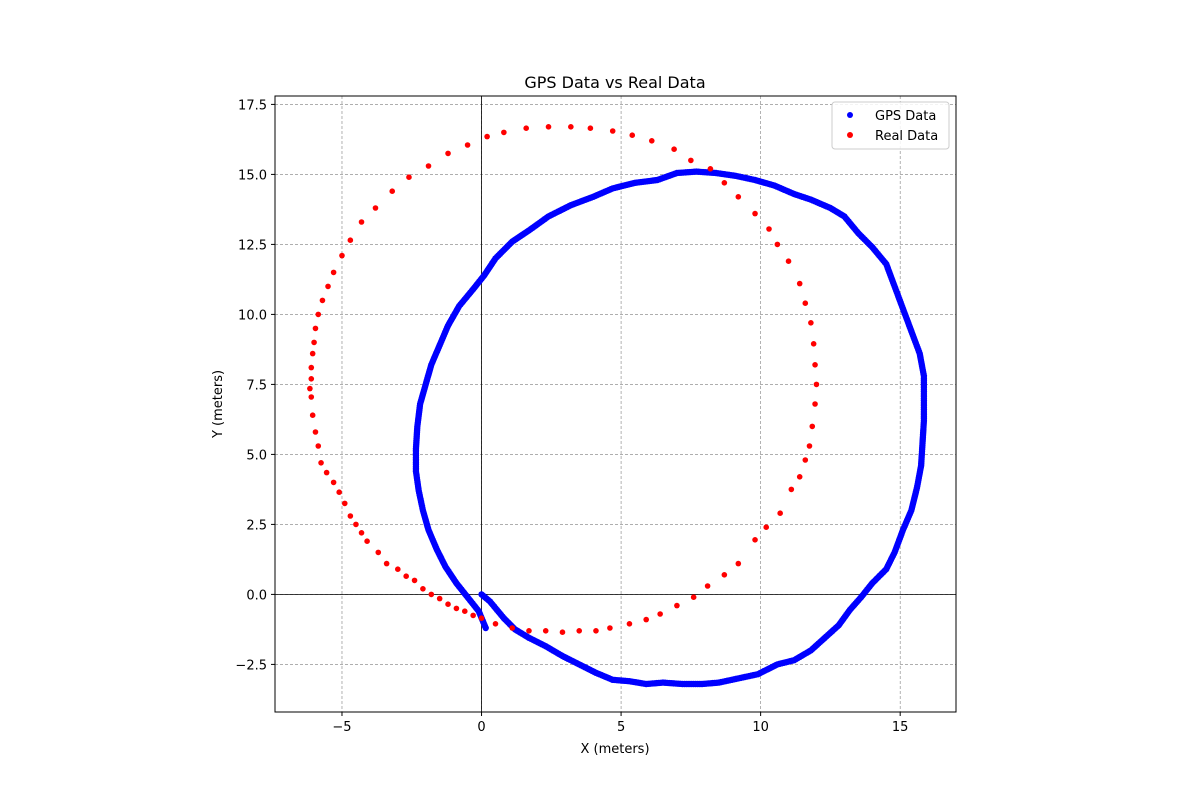 Image resolution: width=1200 pixels, height=800 pixels. Describe the element at coordinates (252, 245) in the screenshot. I see `y-tick-label: 12.5` at that location.